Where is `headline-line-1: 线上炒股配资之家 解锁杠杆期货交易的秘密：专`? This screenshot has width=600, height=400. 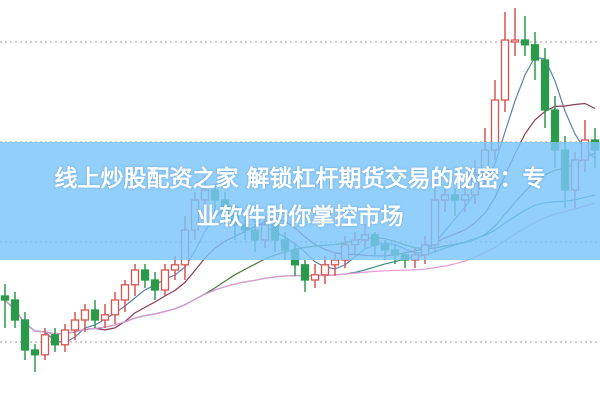 headline-line-1: 线上炒股配资之家 解锁杠杆期货交易的秘密：专 is located at coordinates (300, 179).